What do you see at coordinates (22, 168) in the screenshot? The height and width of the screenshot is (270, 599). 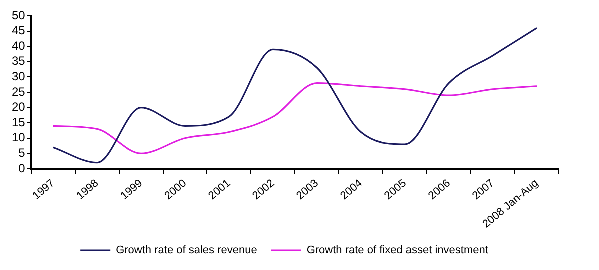 I see `y-tick-label: 0` at bounding box center [22, 168].